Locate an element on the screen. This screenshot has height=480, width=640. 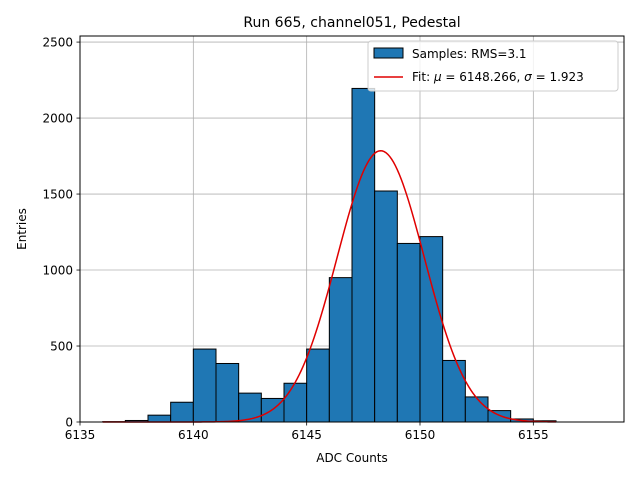
x-axis-label: ADC Counts is located at coordinates (352, 458).